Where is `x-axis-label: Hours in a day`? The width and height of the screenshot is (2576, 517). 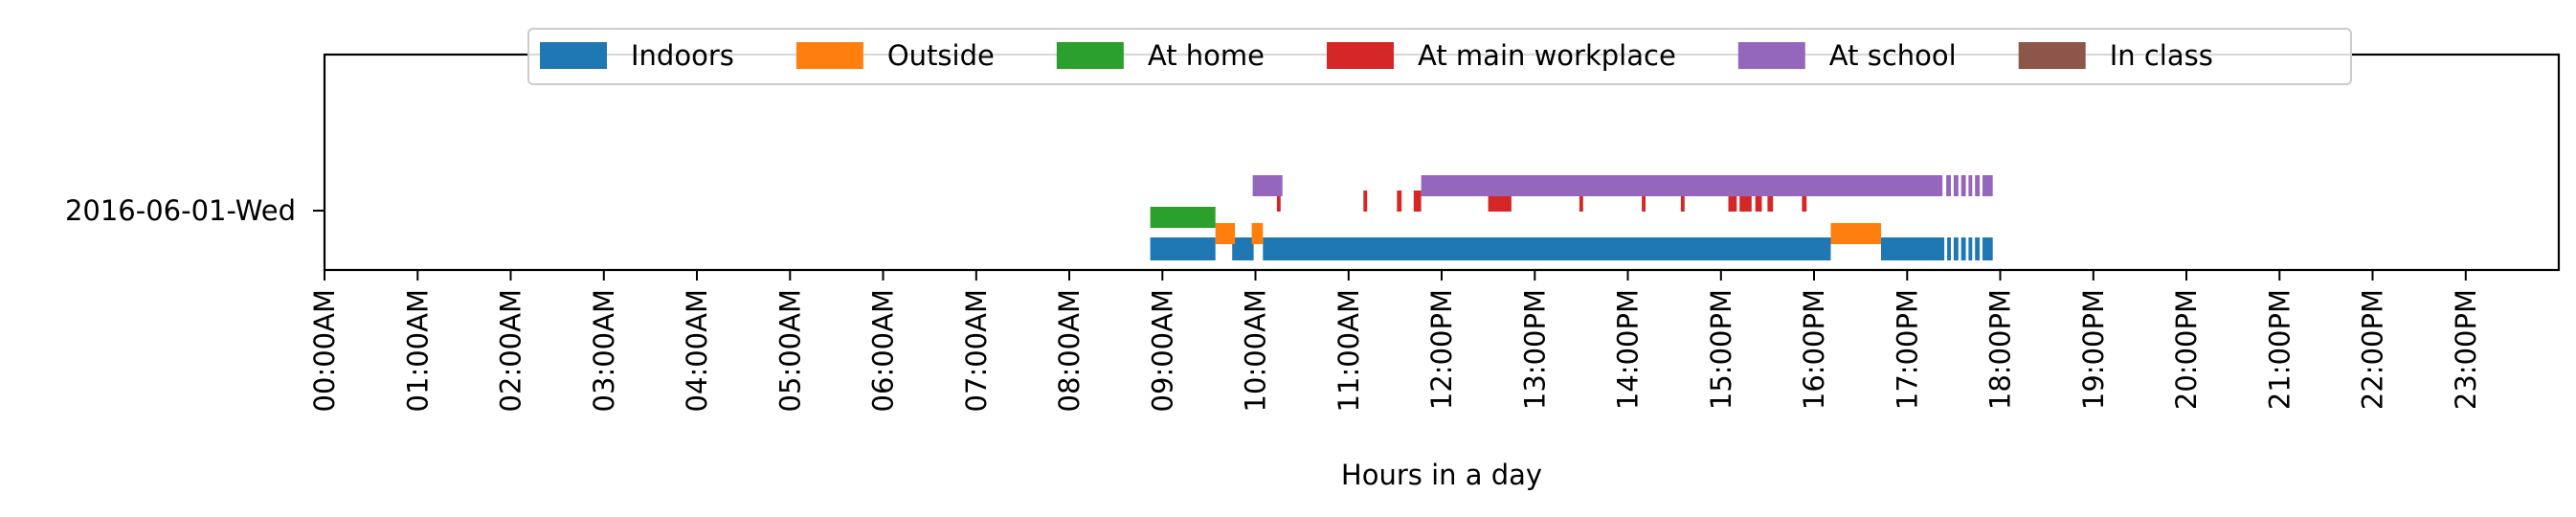
x-axis-label: Hours in a day is located at coordinates (1442, 475).